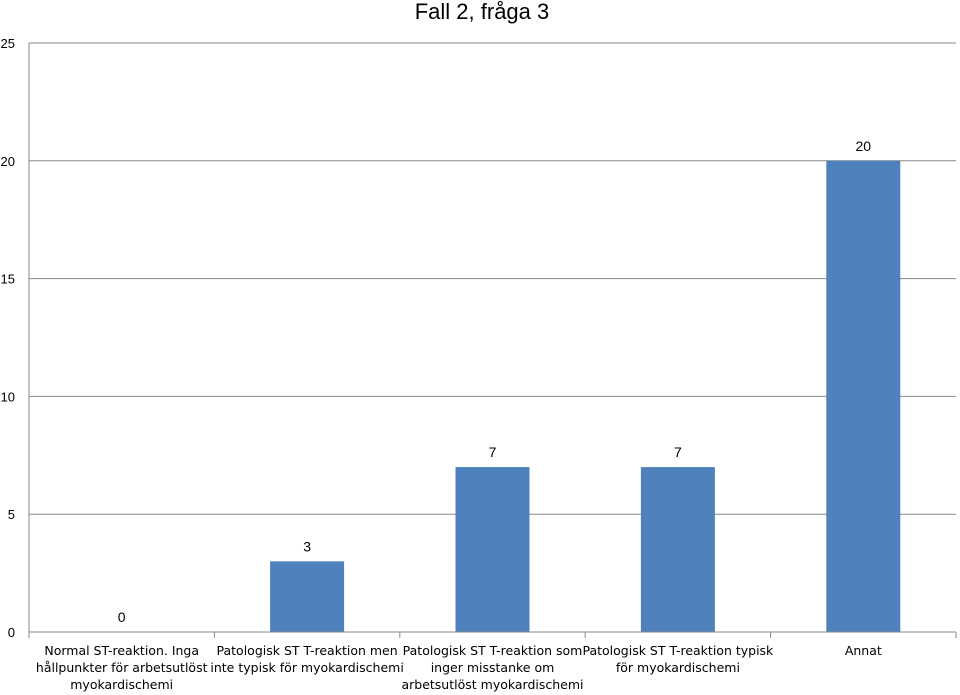  Describe the element at coordinates (678, 650) in the screenshot. I see `x-category-label-line: Patologisk ST T-reaktion typisk` at that location.